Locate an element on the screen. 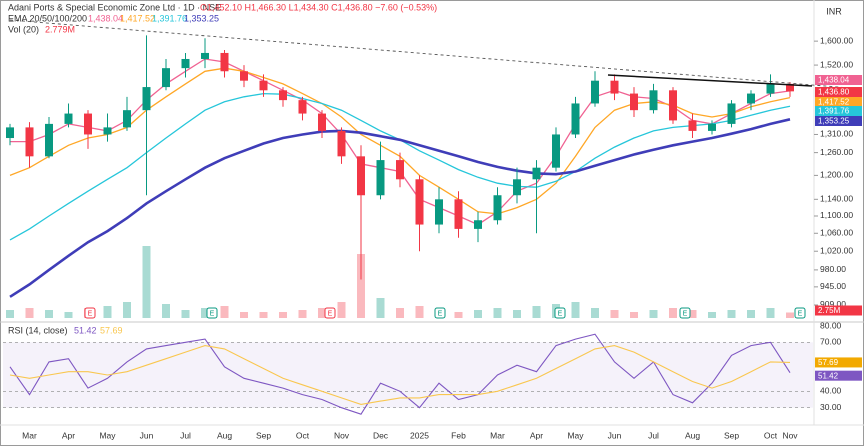 This screenshot has width=864, height=446. ema-legend-value: 1,353.25 is located at coordinates (201, 18).